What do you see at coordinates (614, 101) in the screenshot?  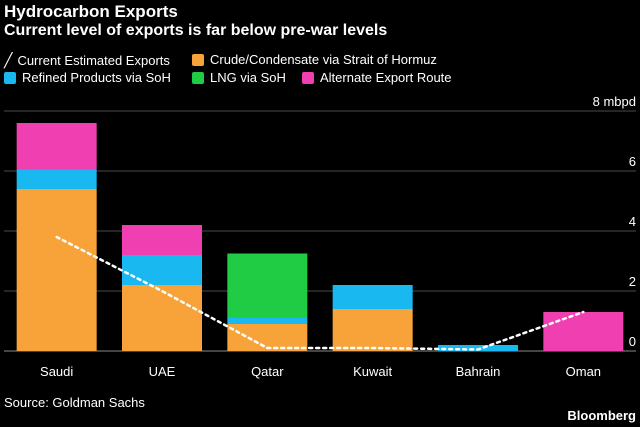 I see `y-tick-label: 8 mbpd` at bounding box center [614, 101].